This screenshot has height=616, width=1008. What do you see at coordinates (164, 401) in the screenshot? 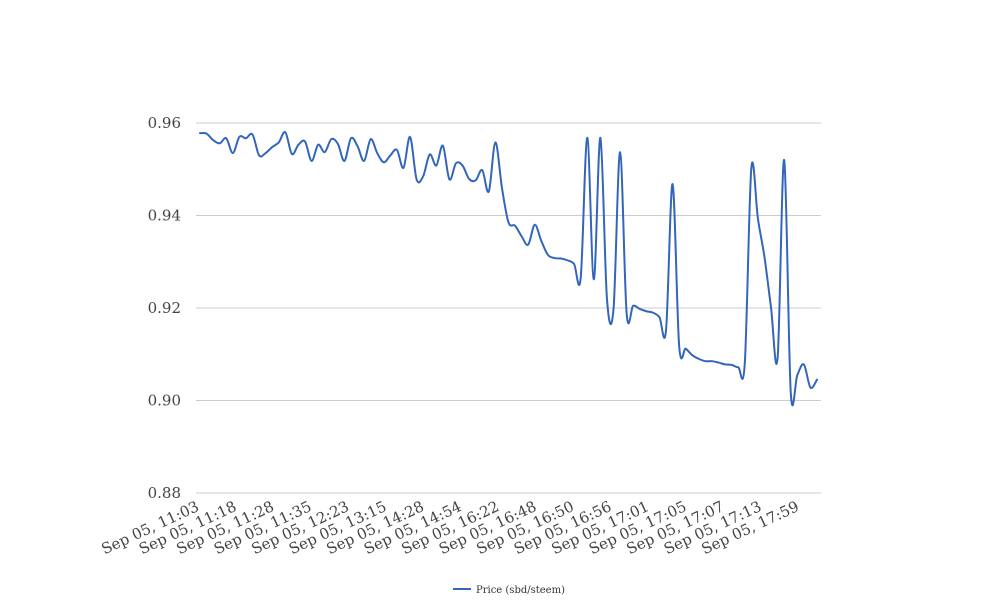
I see `y-tick-label: 0.90` at bounding box center [164, 401].